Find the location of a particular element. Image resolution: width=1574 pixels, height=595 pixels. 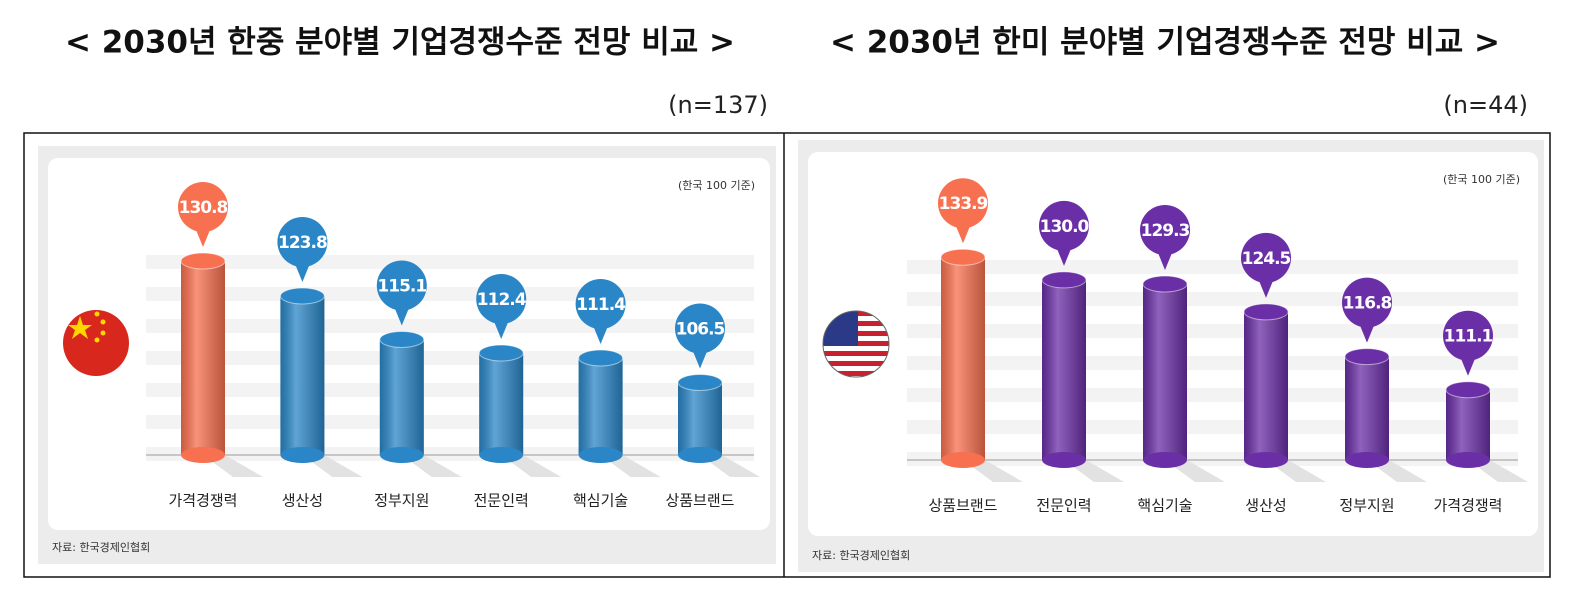

value-label: 111.1 is located at coordinates (1468, 337).